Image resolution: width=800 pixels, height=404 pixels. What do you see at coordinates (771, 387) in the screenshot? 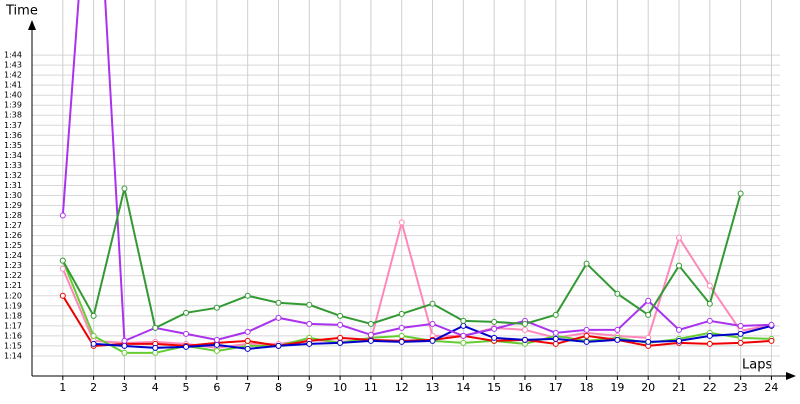
I see `x-tick-label: 24` at bounding box center [771, 387].